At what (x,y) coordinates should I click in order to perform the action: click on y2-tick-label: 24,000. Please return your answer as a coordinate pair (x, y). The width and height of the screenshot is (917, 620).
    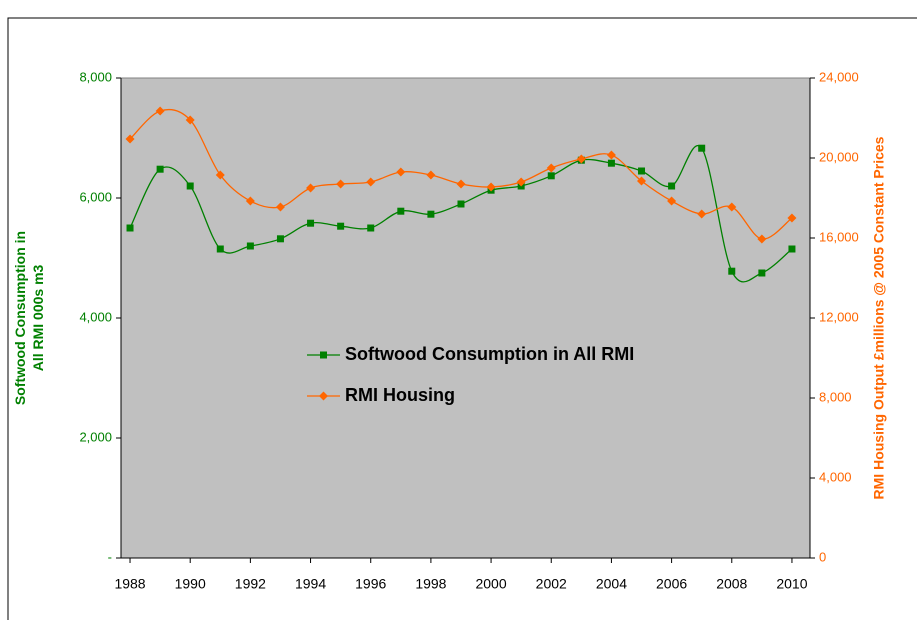
    Looking at the image, I should click on (839, 76).